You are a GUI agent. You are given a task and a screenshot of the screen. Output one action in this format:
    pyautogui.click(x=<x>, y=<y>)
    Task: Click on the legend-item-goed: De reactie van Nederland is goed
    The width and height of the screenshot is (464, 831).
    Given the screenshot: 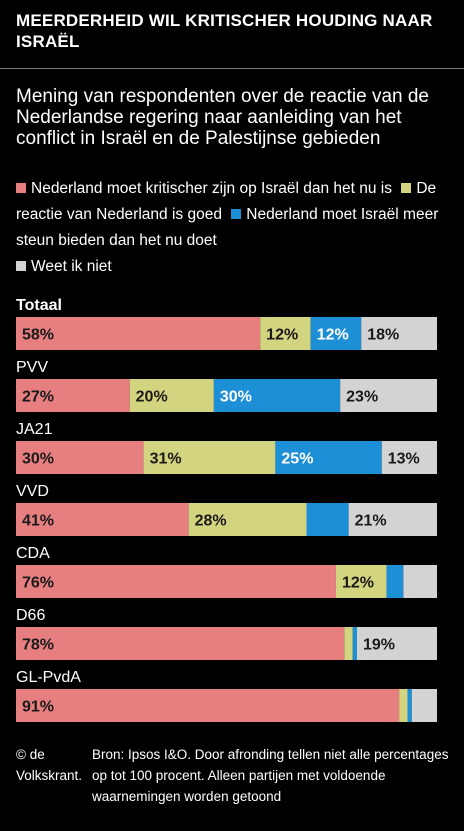 What is the action you would take?
    pyautogui.click(x=226, y=201)
    